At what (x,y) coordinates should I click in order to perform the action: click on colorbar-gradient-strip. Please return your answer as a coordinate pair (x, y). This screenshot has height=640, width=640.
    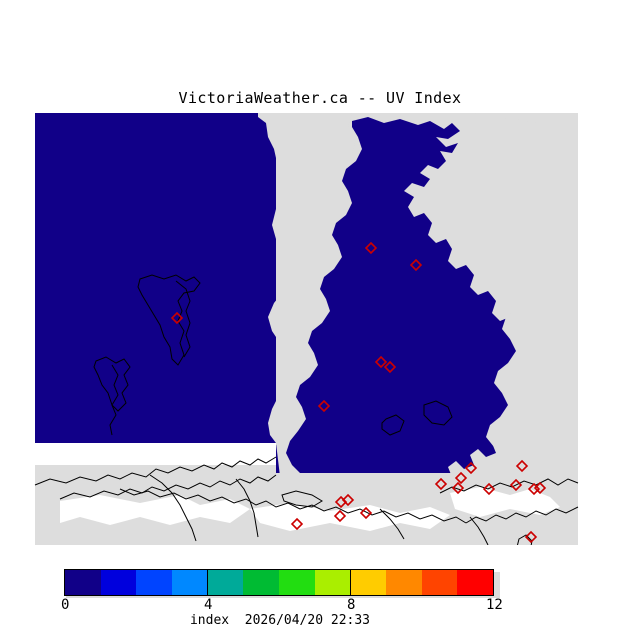
    Looking at the image, I should click on (279, 582).